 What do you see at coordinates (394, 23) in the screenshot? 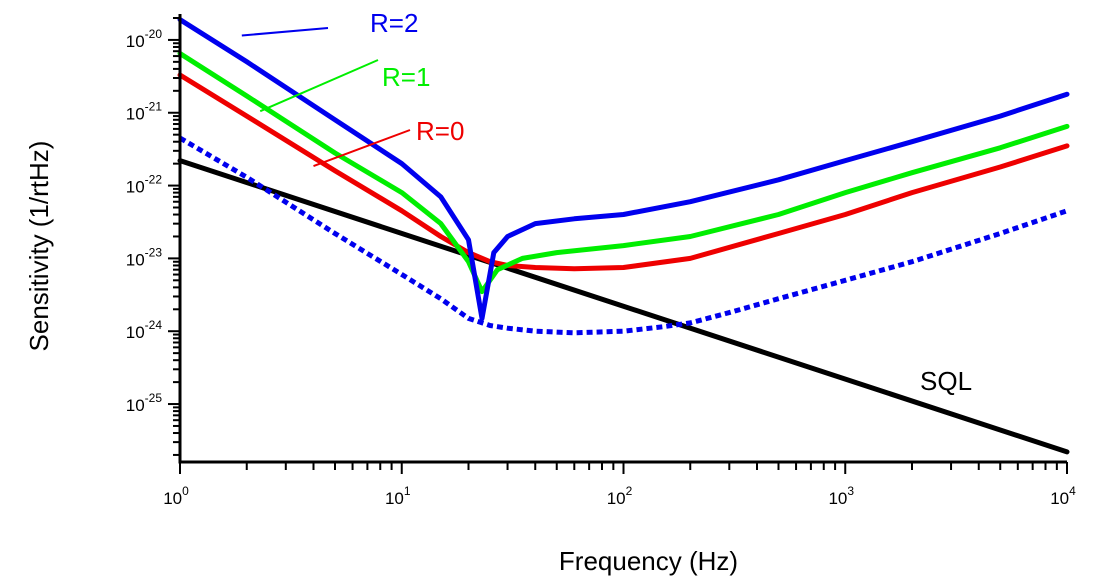
I see `series-label: R=2` at bounding box center [394, 23].